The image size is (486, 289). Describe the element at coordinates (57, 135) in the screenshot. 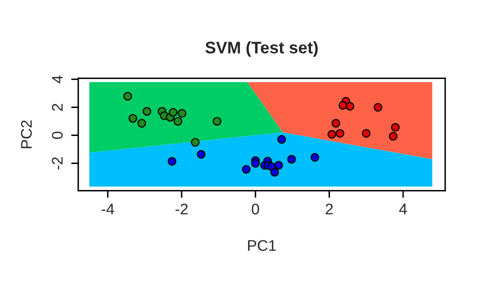

I see `y-tick-label: 0` at that location.